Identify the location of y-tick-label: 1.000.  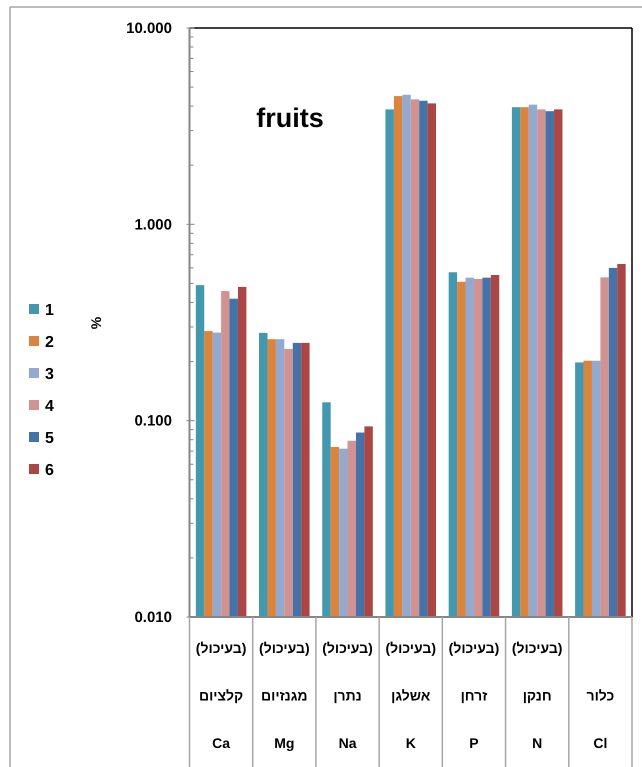
(153, 225).